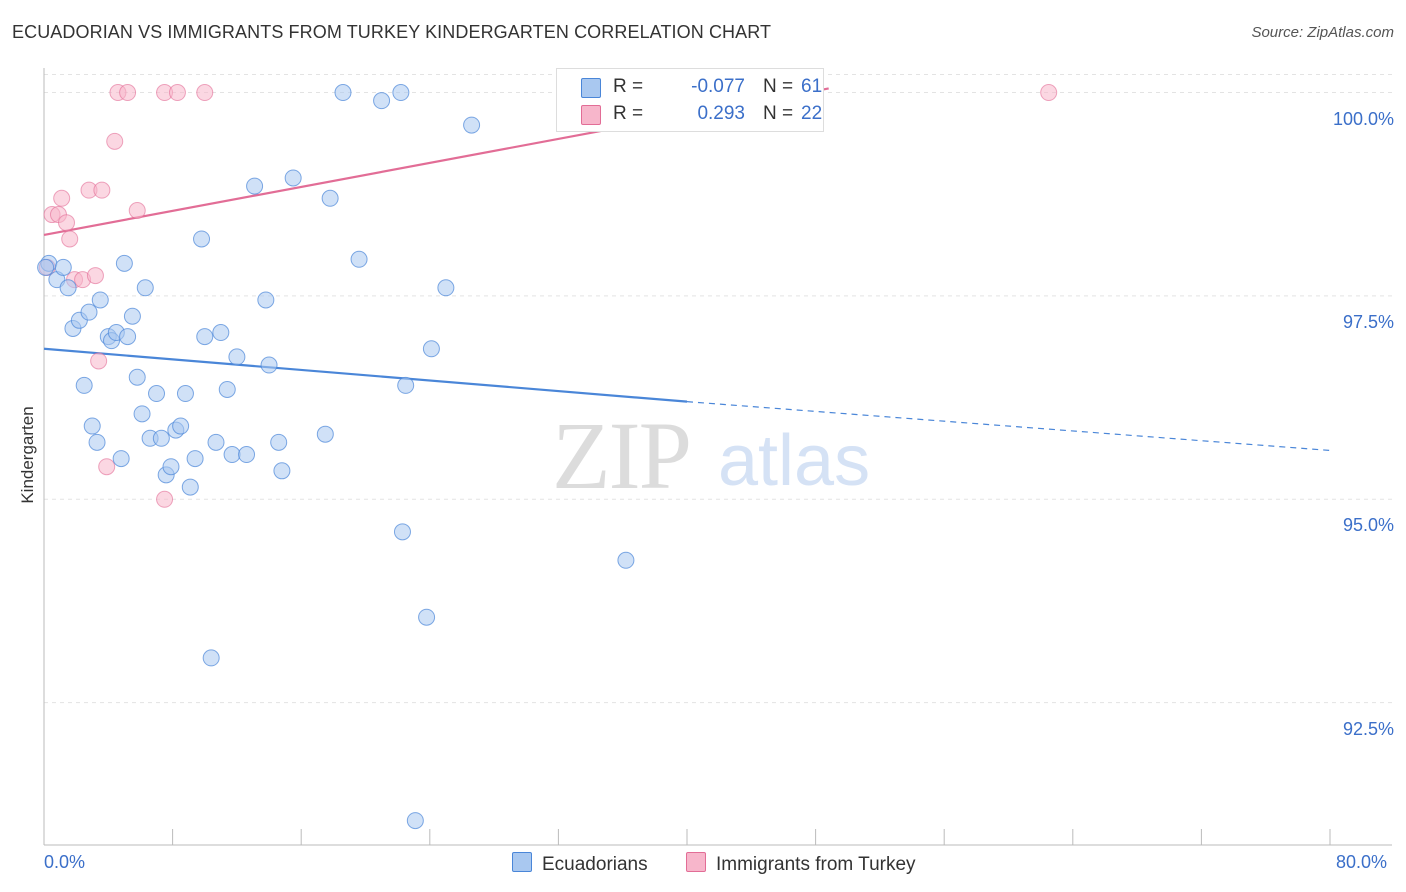 This screenshot has width=1406, height=892. I want to click on watermark-atlas: atlas, so click(794, 461).